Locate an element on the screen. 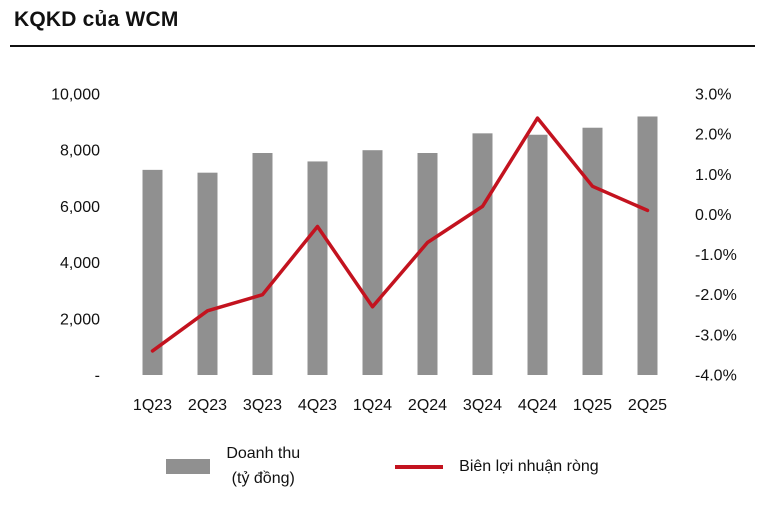 This screenshot has height=506, width=765. legend-item-revenue: Doanh thu (tỷ đồng) is located at coordinates (233, 467).